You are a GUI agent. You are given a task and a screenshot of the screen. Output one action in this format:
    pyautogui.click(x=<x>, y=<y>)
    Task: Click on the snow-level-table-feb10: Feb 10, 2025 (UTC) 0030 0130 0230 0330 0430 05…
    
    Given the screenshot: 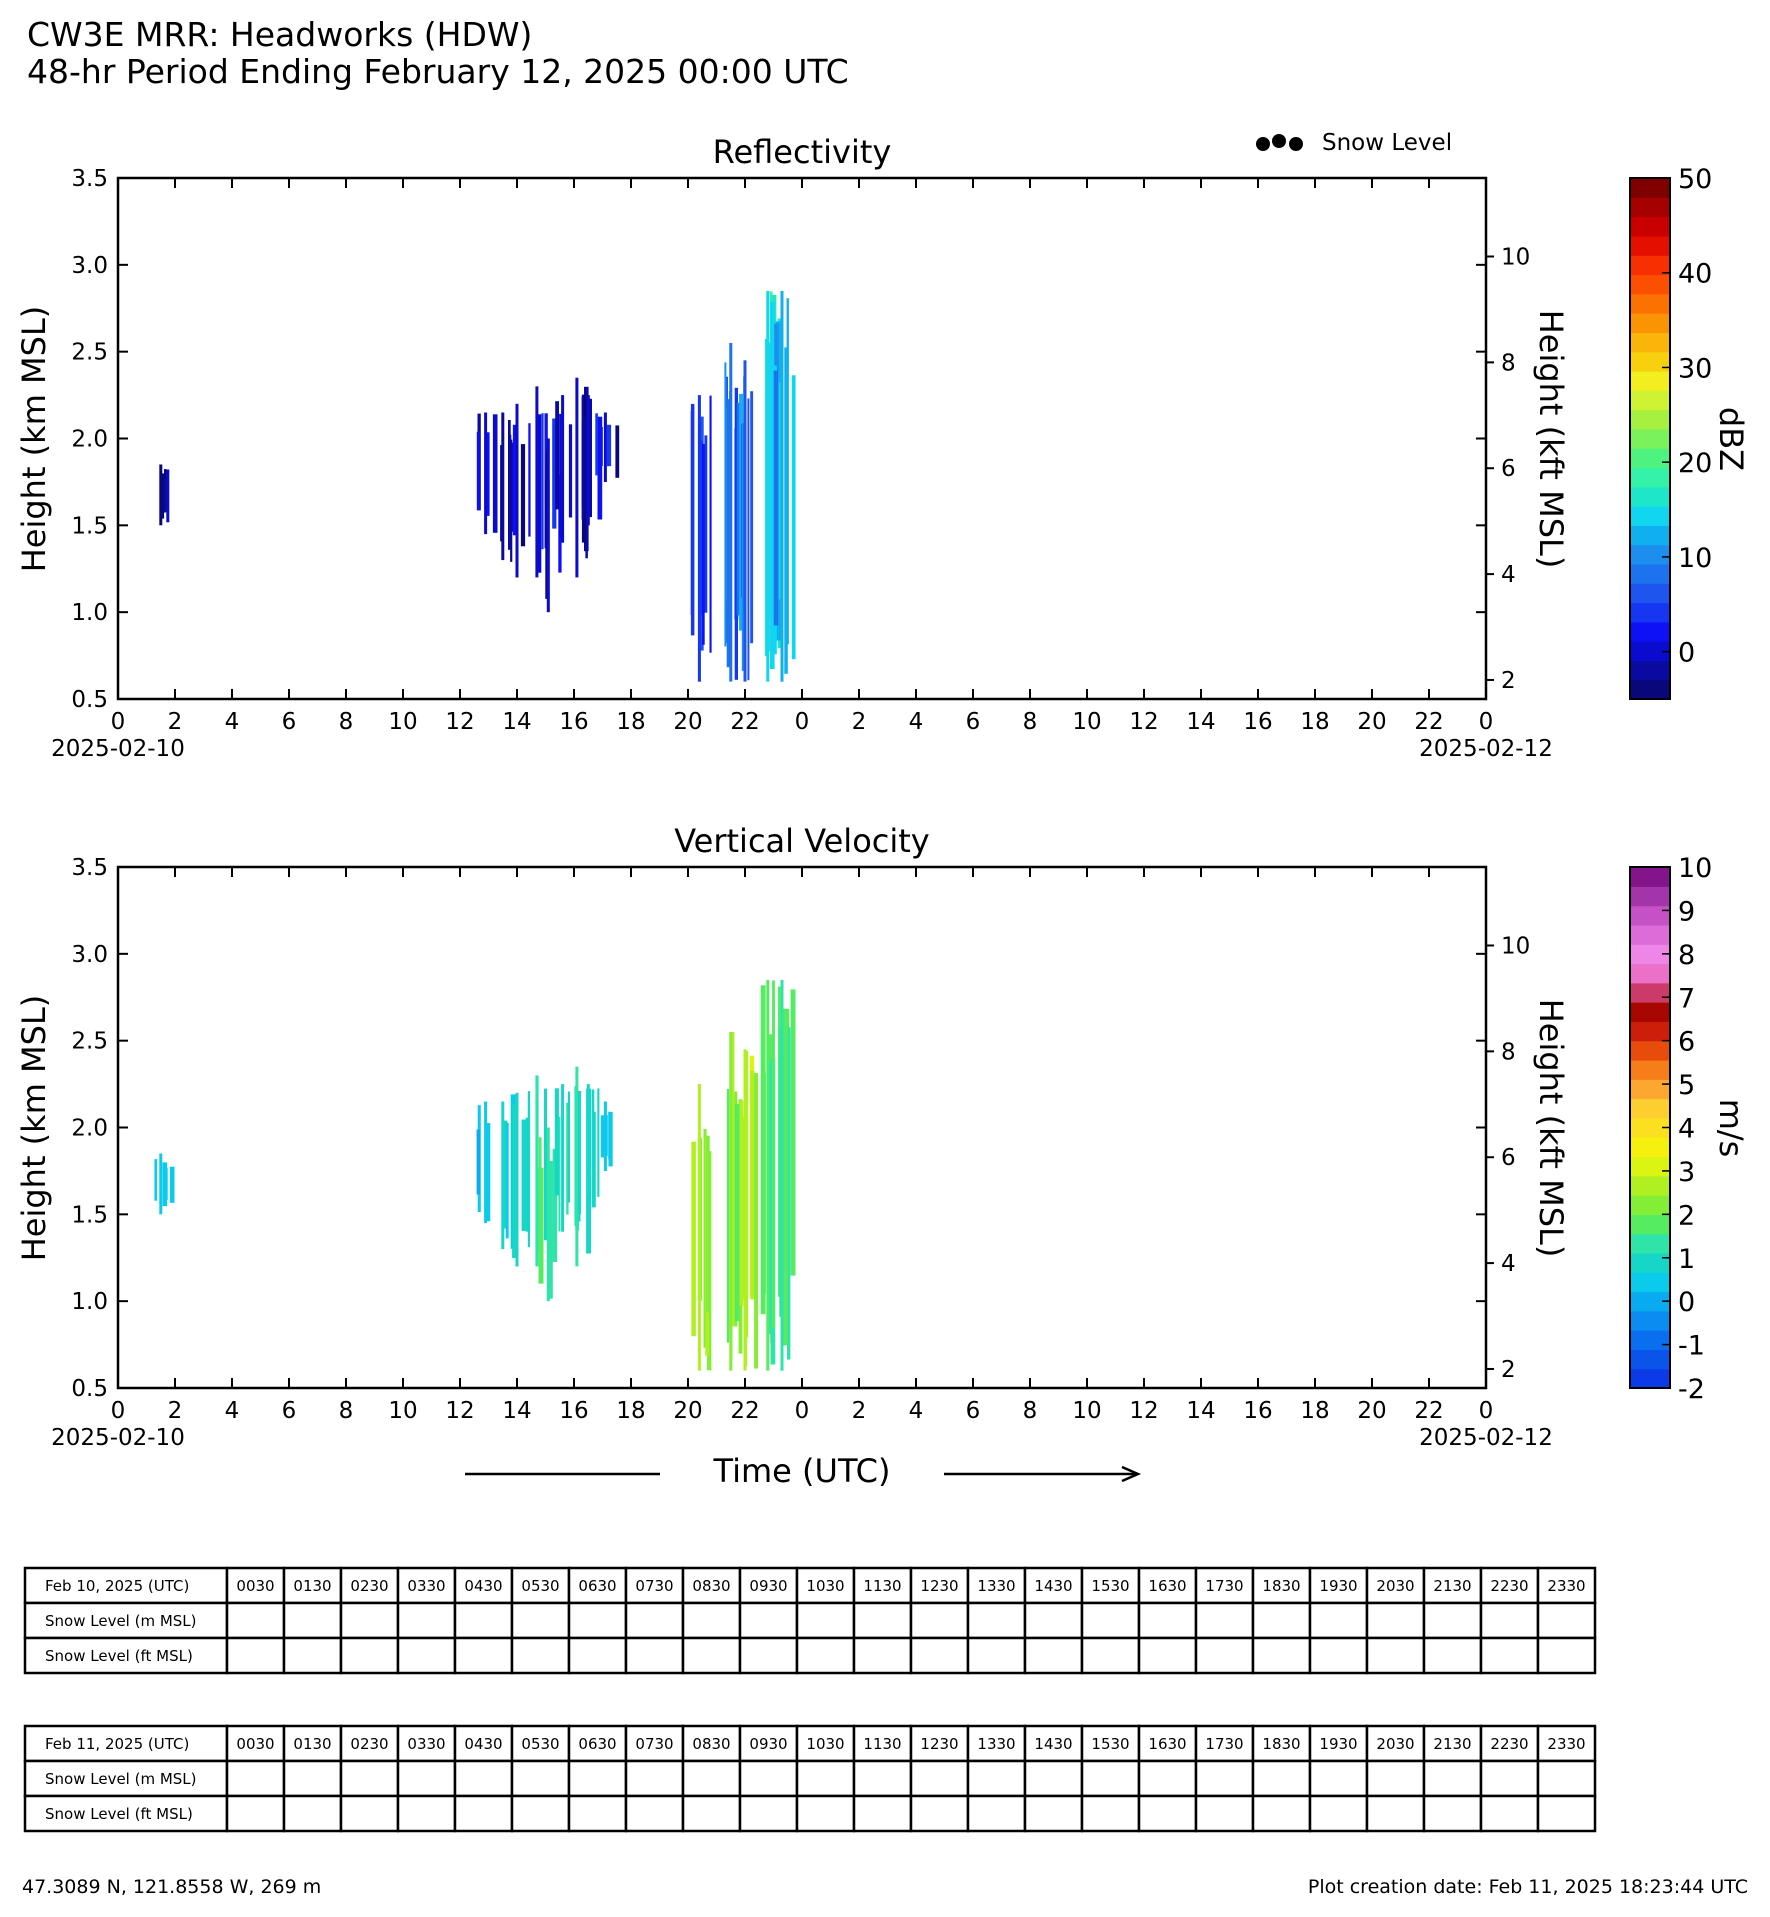 What is the action you would take?
    pyautogui.click(x=810, y=1620)
    